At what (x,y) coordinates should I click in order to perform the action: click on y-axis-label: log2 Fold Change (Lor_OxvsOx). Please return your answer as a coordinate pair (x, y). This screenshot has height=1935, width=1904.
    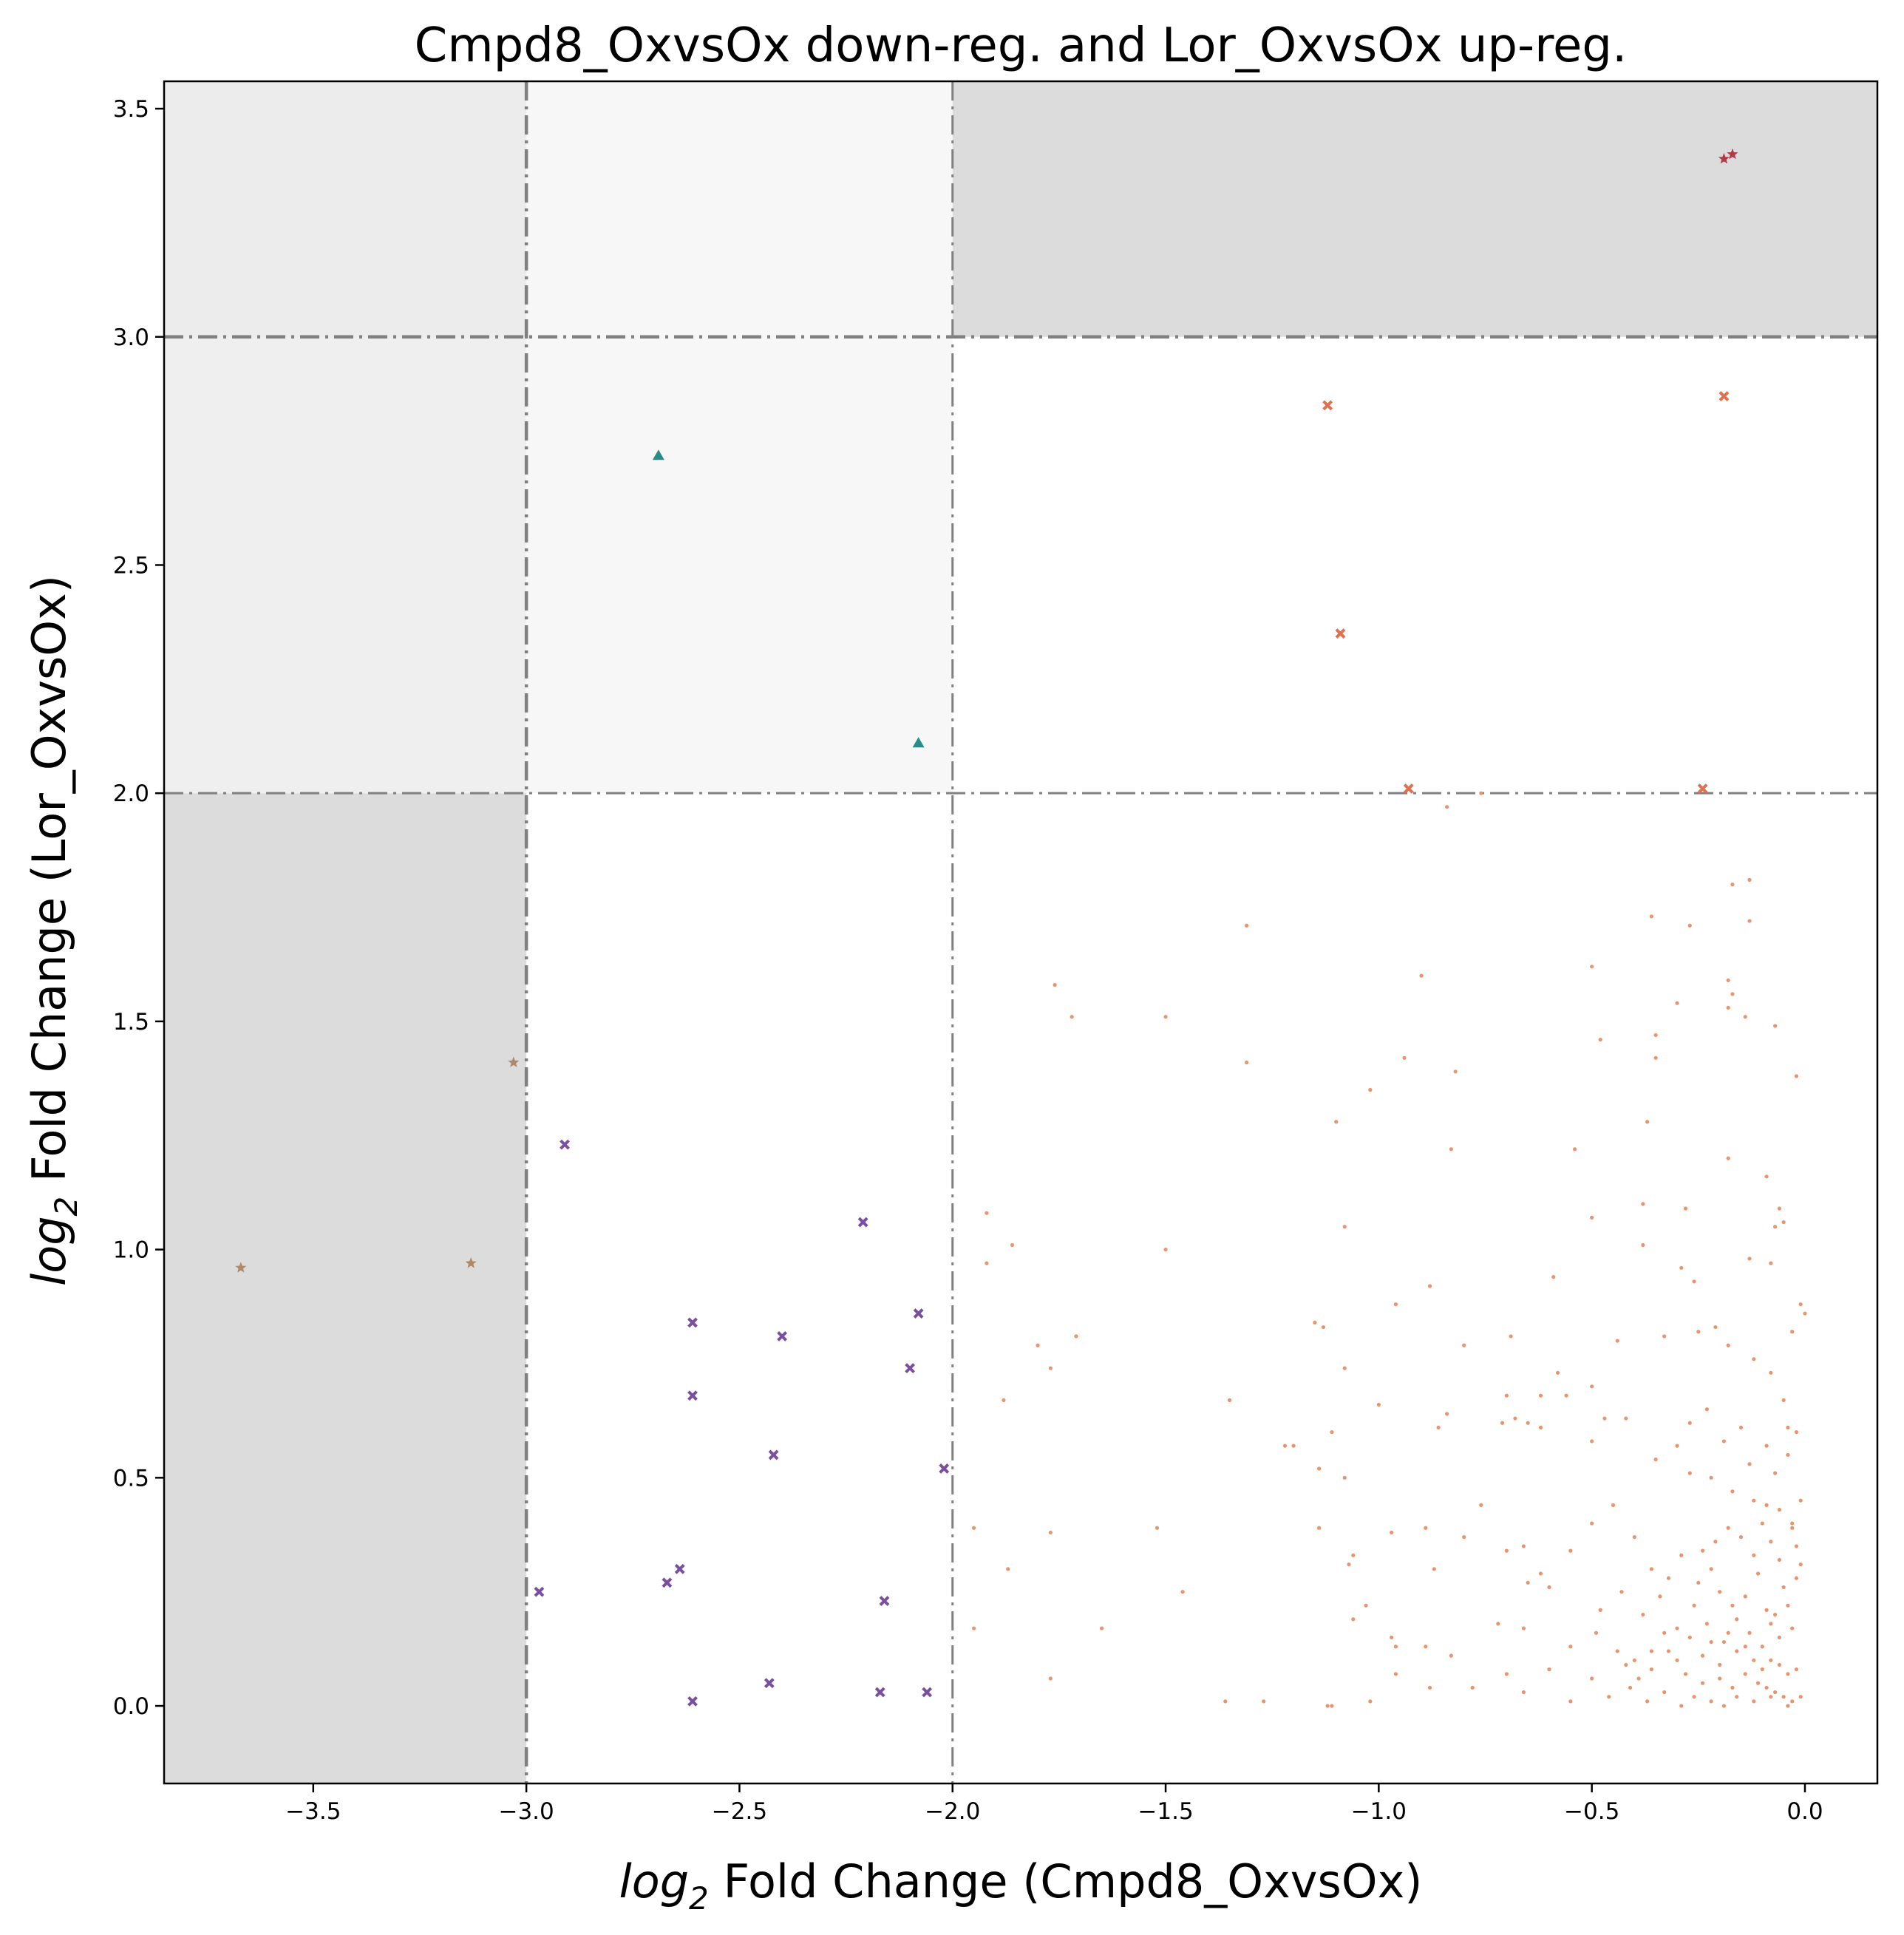
    Looking at the image, I should click on (53, 930).